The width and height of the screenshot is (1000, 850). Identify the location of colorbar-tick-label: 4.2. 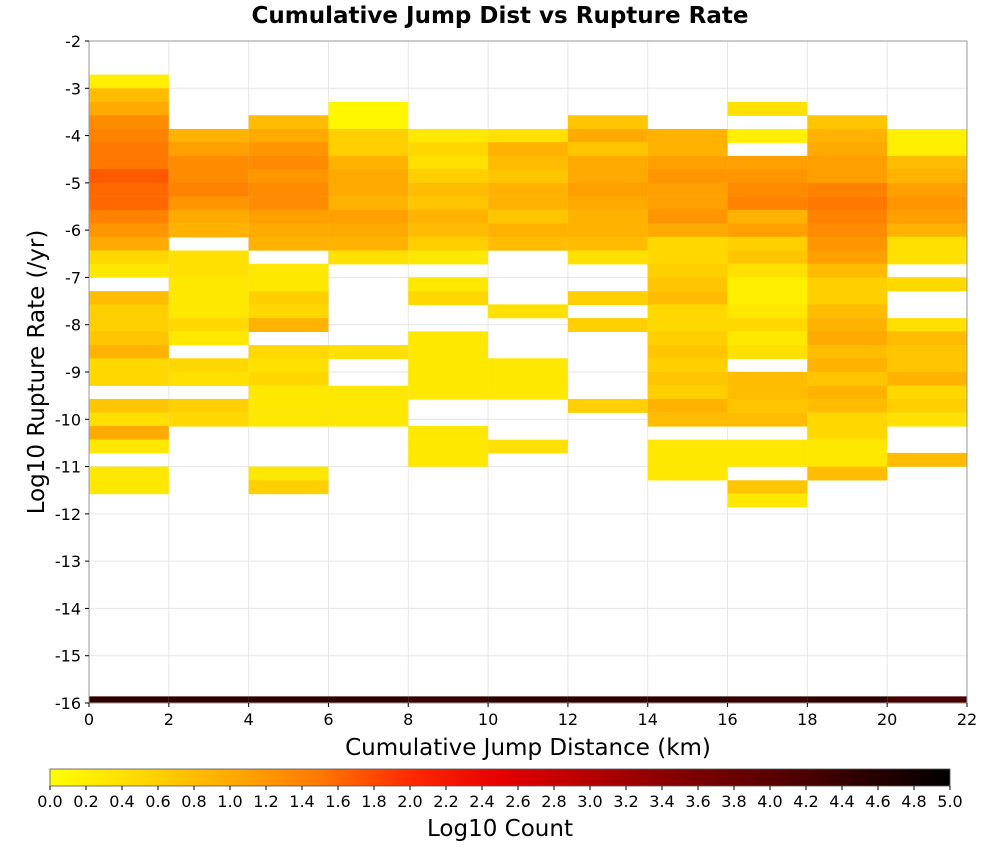
(805, 801).